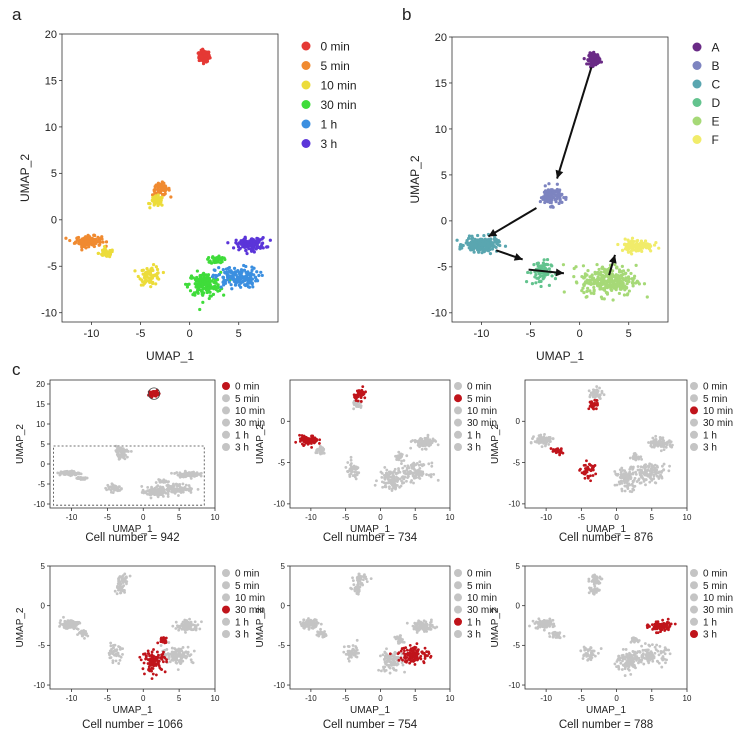 The width and height of the screenshot is (743, 747). I want to click on x-tick-label: 0, so click(380, 698).